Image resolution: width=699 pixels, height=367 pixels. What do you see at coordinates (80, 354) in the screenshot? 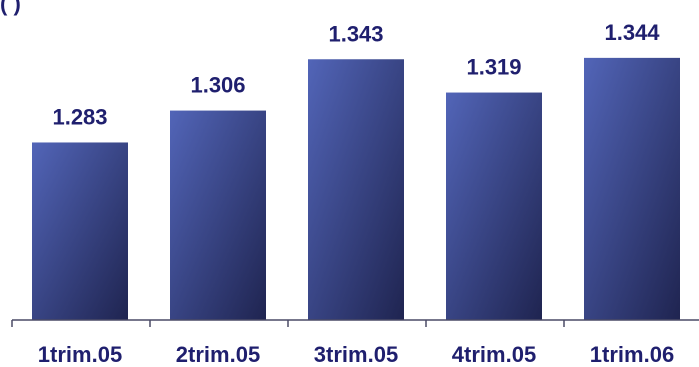
I see `category-label-1trim.05: 1trim.05` at bounding box center [80, 354].